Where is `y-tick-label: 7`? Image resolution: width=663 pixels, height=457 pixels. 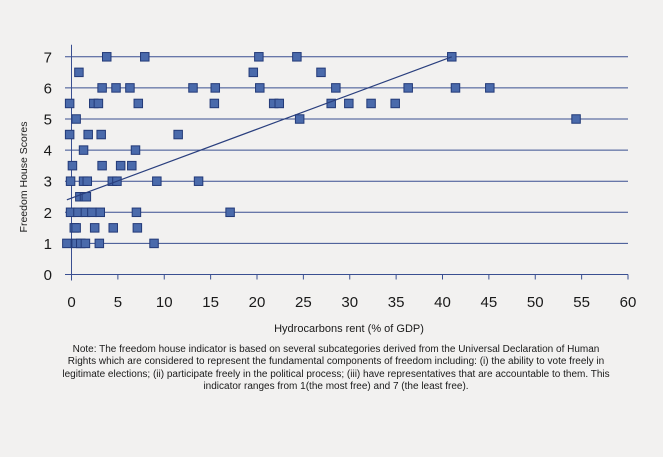 y-tick-label: 7 is located at coordinates (48, 57).